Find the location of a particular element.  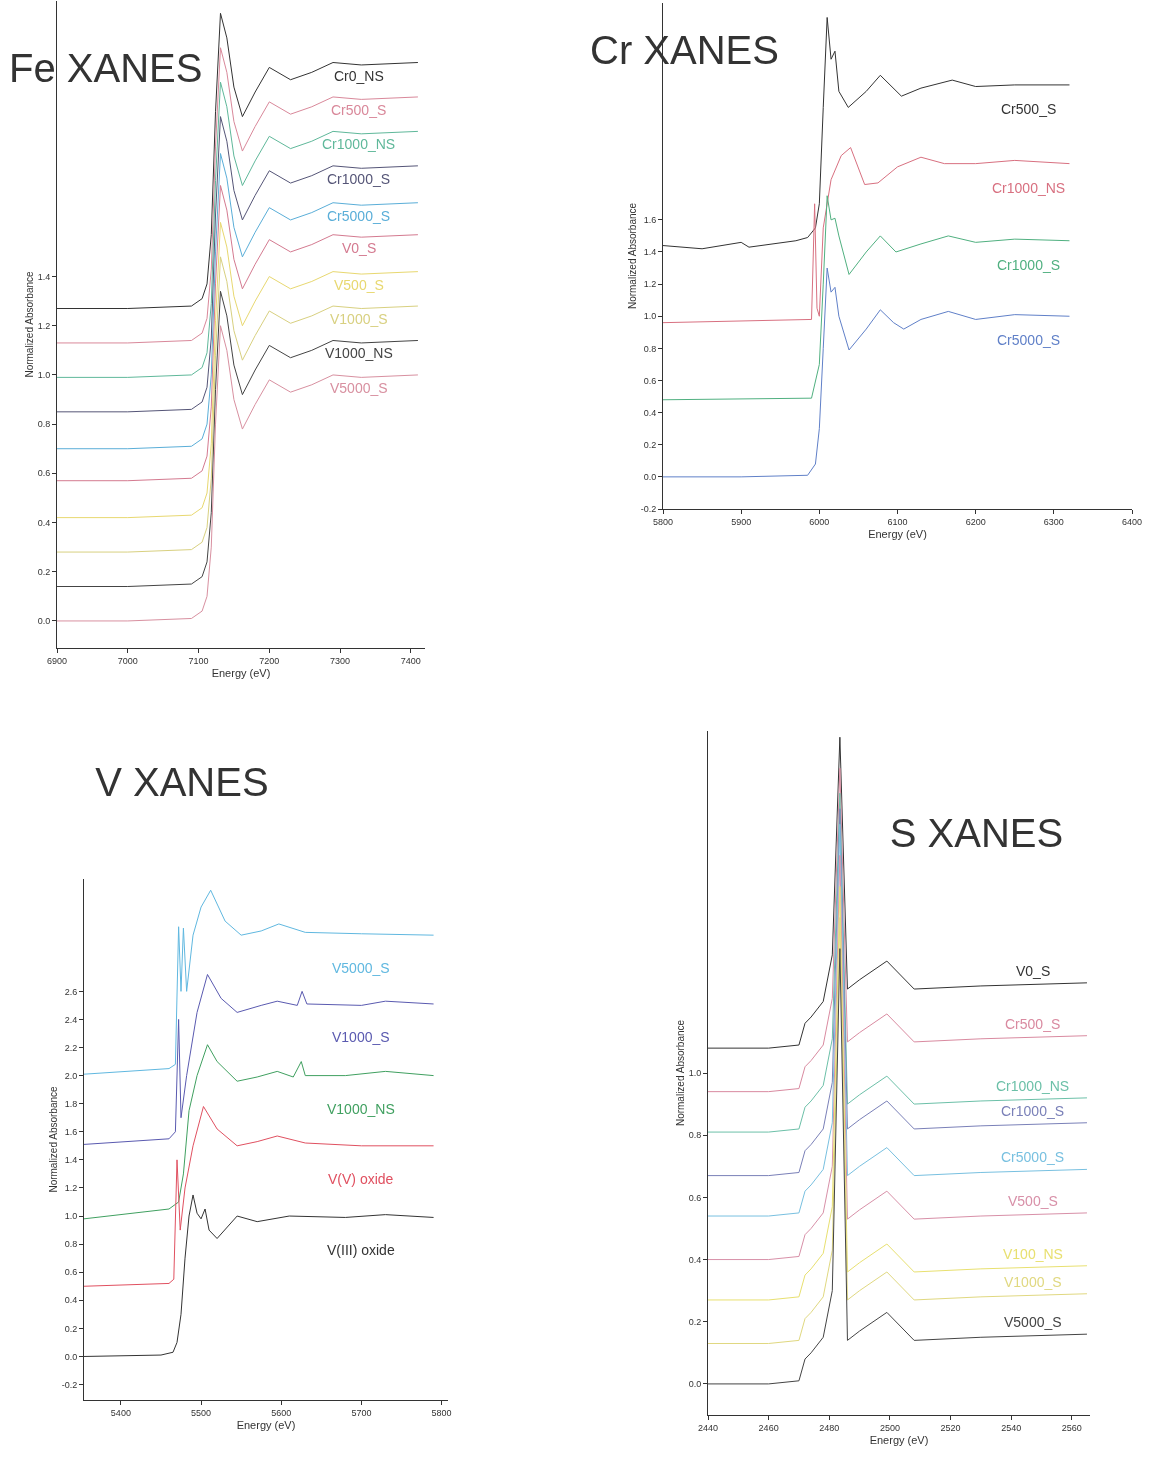

series-label: Cr0_NS is located at coordinates (359, 76).